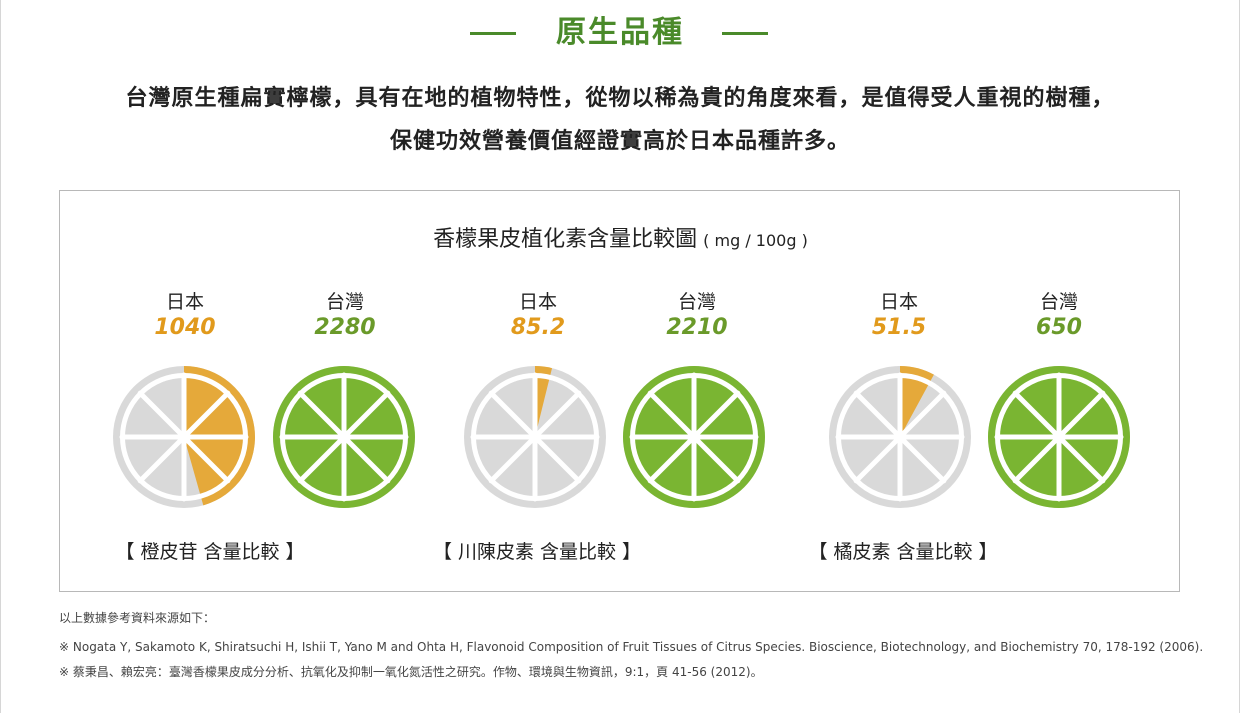 The height and width of the screenshot is (713, 1240). Describe the element at coordinates (697, 327) in the screenshot. I see `value-taiwan-nobiletin: 2210` at that location.